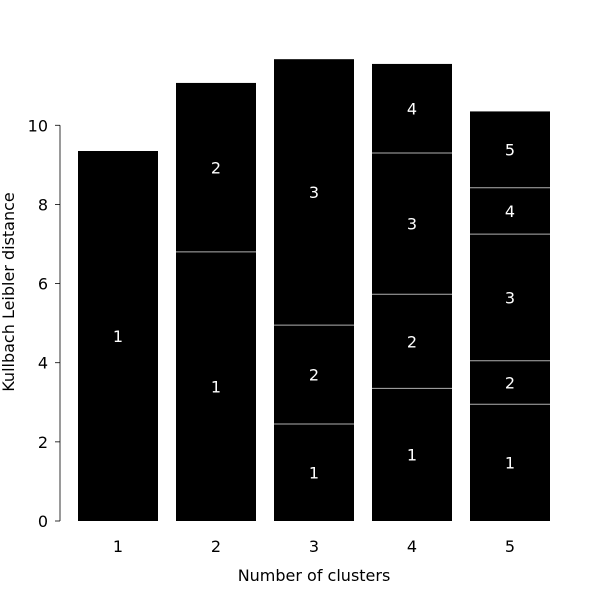 Image resolution: width=600 pixels, height=600 pixels. What do you see at coordinates (44, 323) in the screenshot?
I see `y-axis: 0 2 4 6 8 10` at bounding box center [44, 323].